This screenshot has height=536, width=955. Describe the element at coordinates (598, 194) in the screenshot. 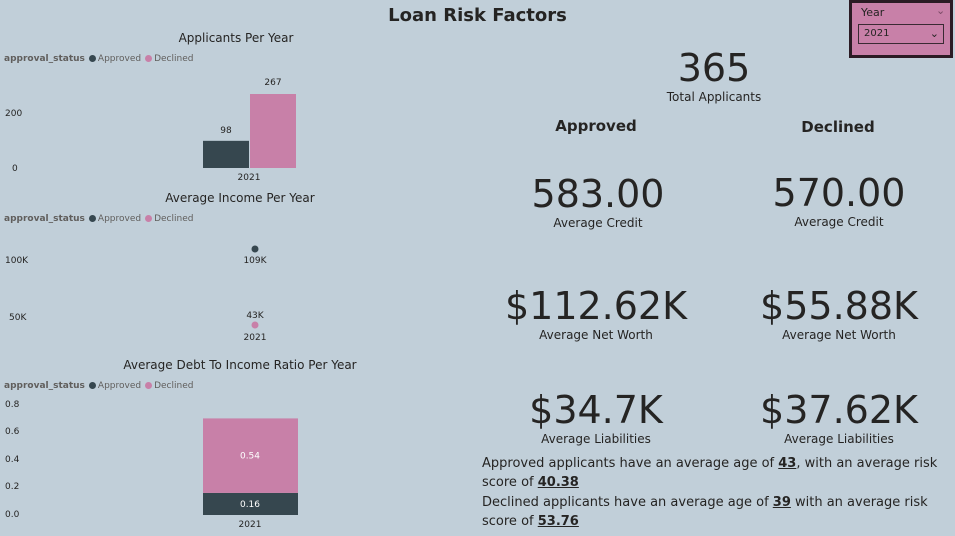

I see `approved-credit-value: 583.00` at that location.